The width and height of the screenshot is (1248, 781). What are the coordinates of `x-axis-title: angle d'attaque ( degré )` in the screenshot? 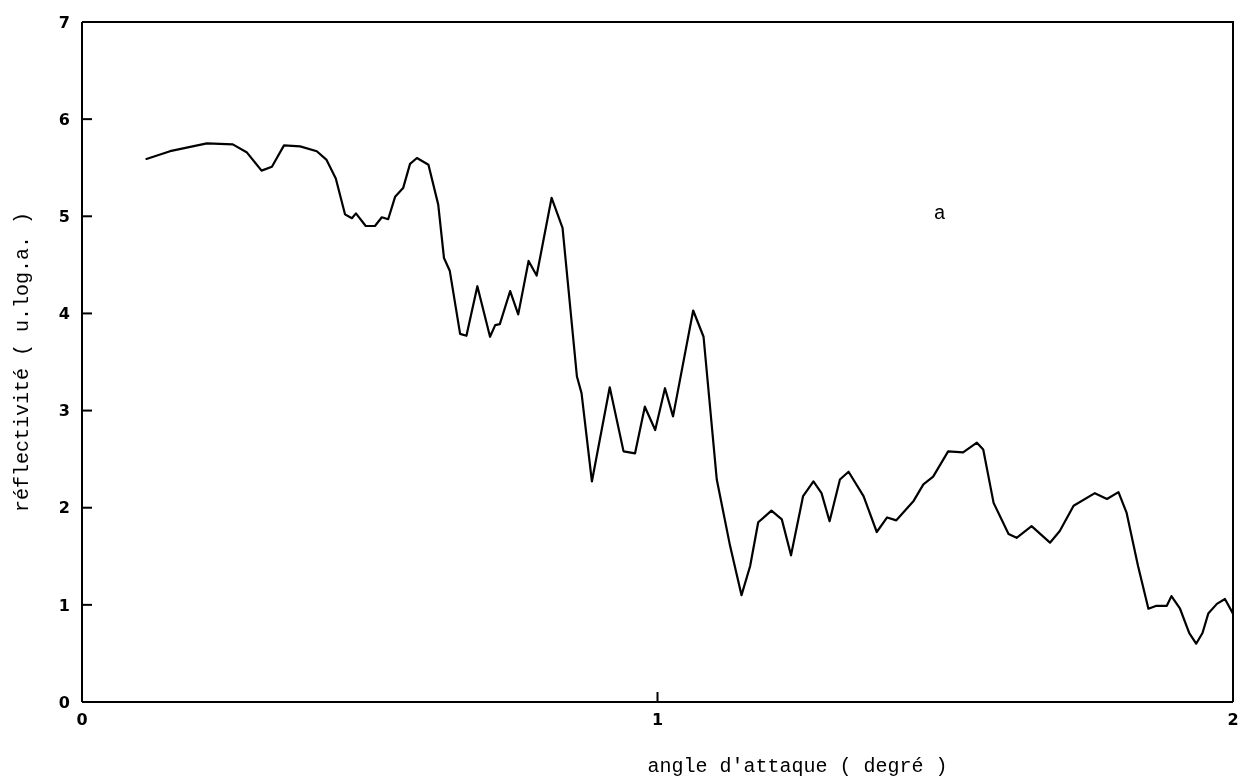 It's located at (797, 766).